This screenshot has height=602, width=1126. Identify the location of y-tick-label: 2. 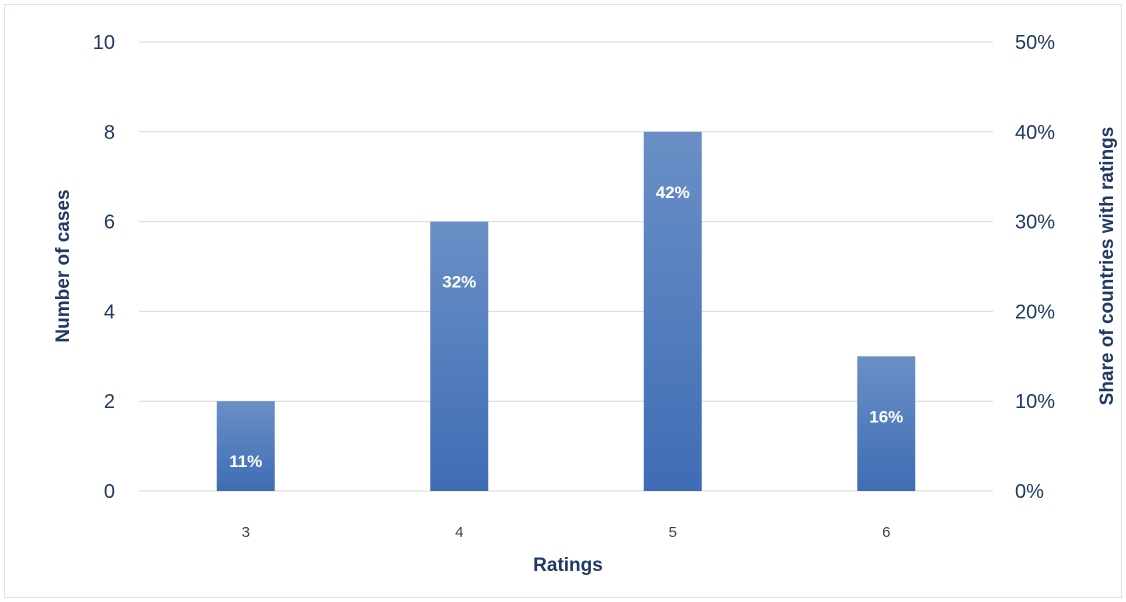
(109, 402).